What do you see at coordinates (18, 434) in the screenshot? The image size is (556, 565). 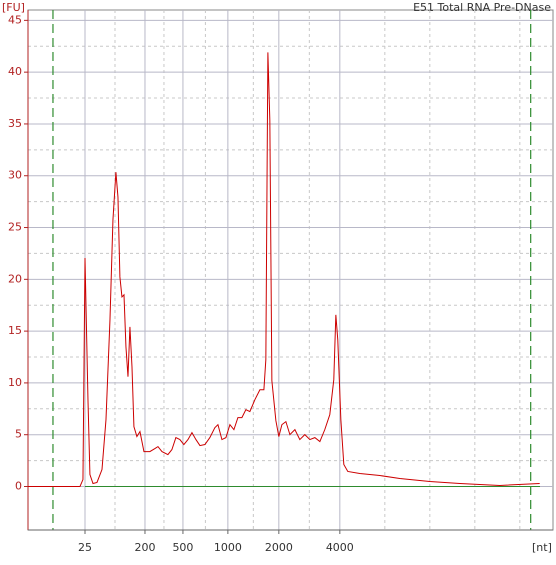 I see `y-tick-label: 5` at bounding box center [18, 434].